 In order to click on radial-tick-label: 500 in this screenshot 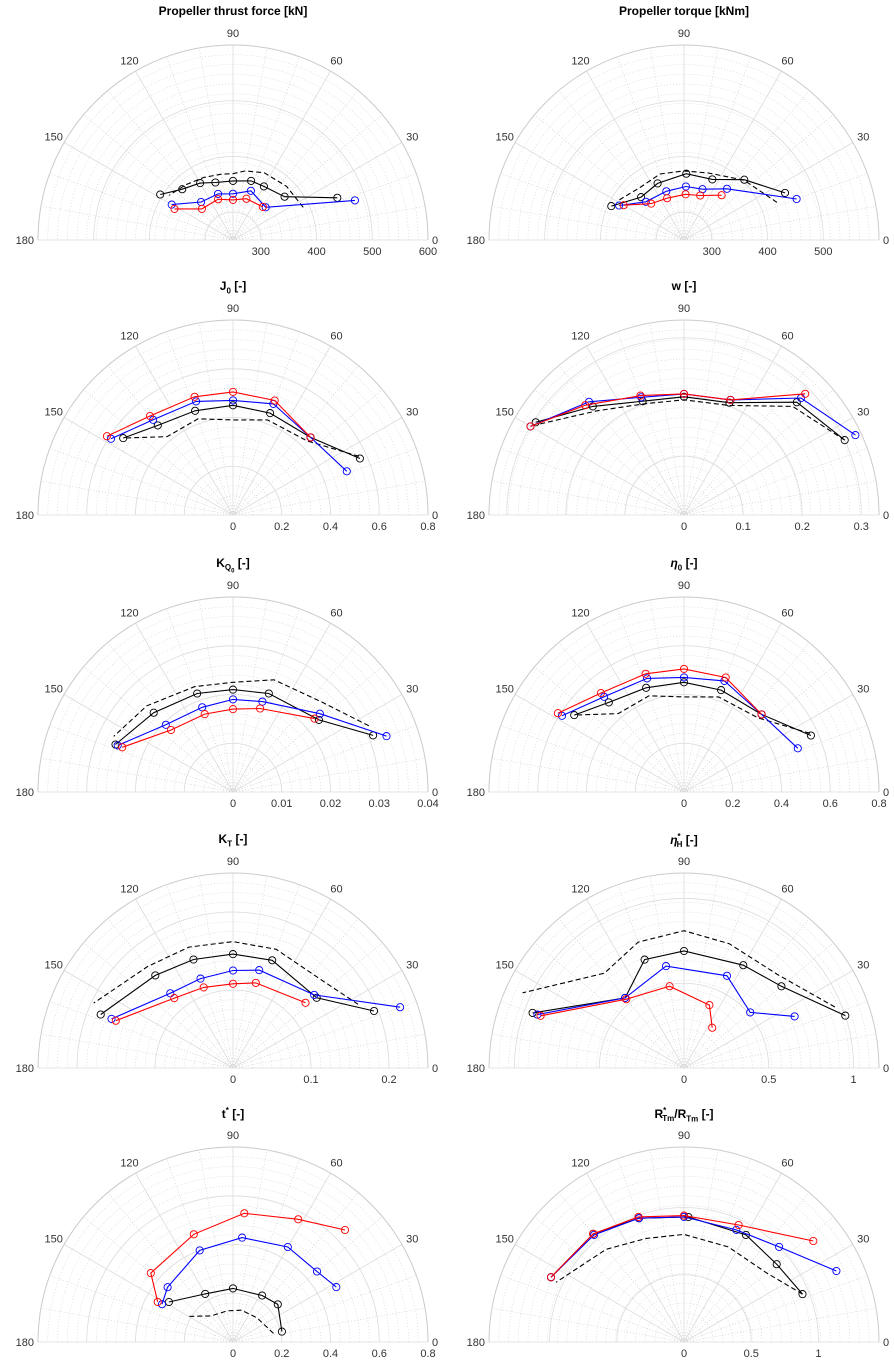, I will do `click(823, 252)`.